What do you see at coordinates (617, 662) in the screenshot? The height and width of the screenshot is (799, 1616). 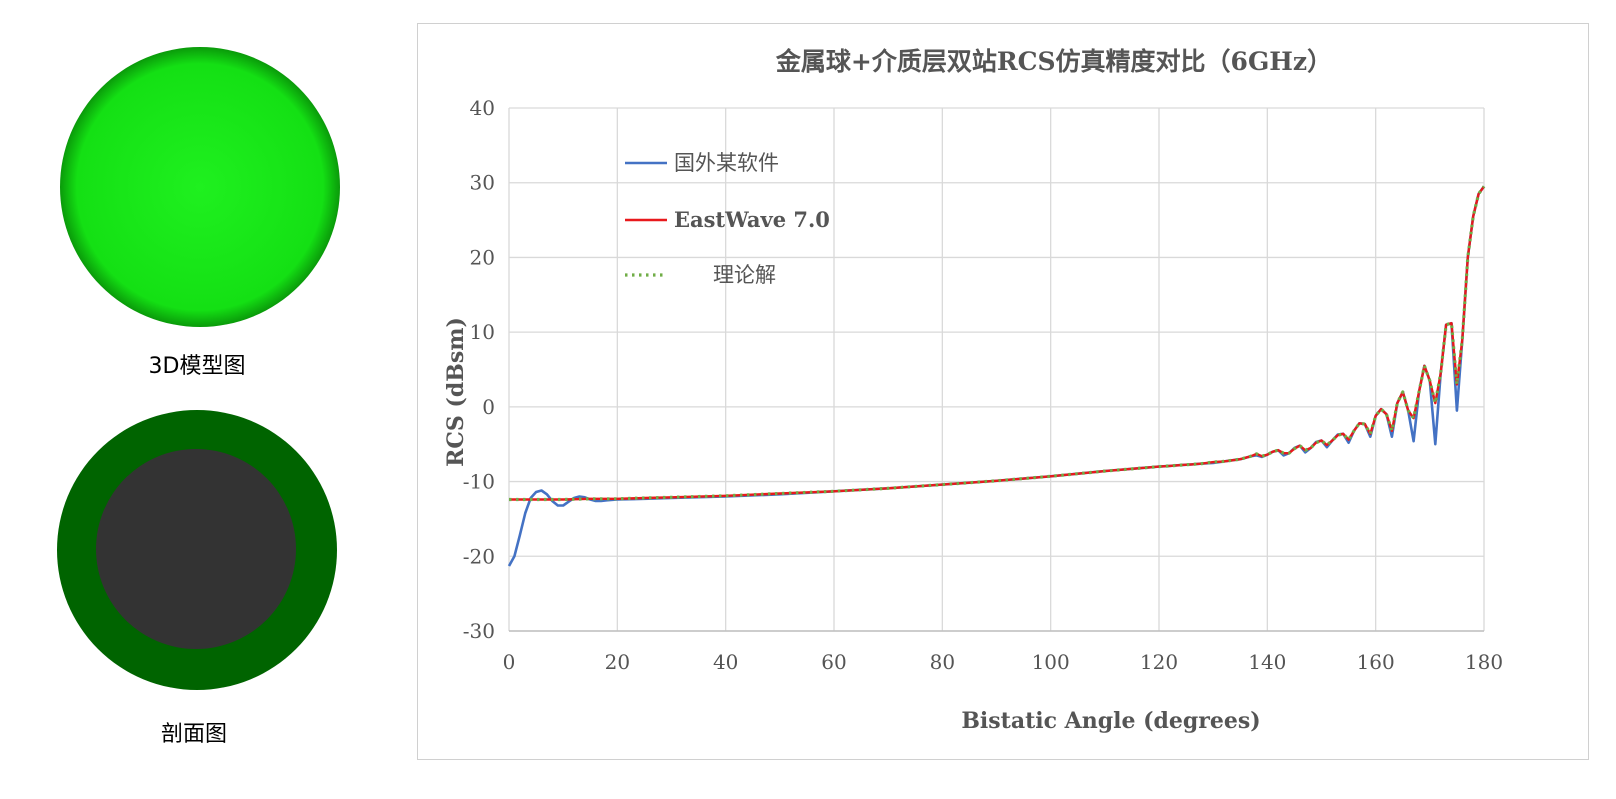 I see `x-tick-label: 20` at bounding box center [617, 662].